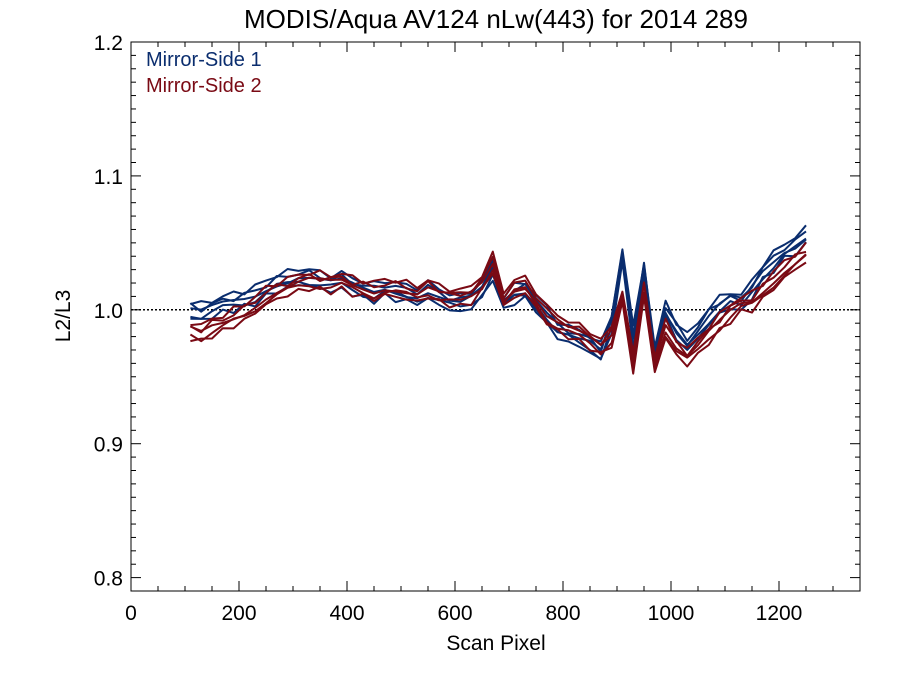 The width and height of the screenshot is (900, 675). Describe the element at coordinates (108, 43) in the screenshot. I see `y-tick-label: 1.2` at that location.